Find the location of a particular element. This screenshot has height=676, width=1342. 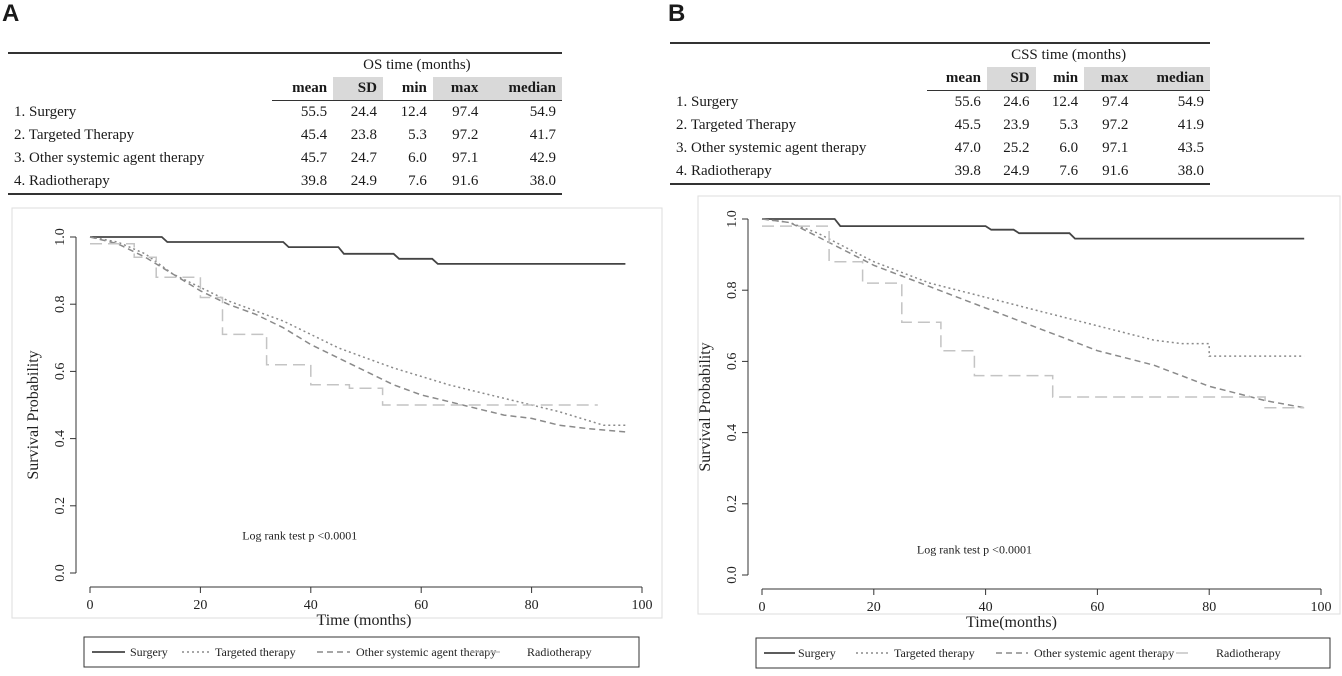

table-row: 1. Surgery 55.5 24.4 12.4 97.4 54.9 is located at coordinates (285, 113).